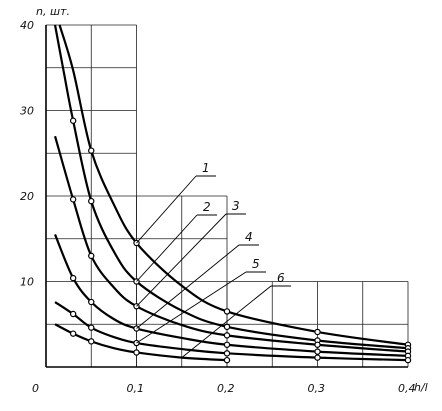  What do you see at coordinates (236, 206) in the screenshot?
I see `curve-label-3: 3` at bounding box center [236, 206].